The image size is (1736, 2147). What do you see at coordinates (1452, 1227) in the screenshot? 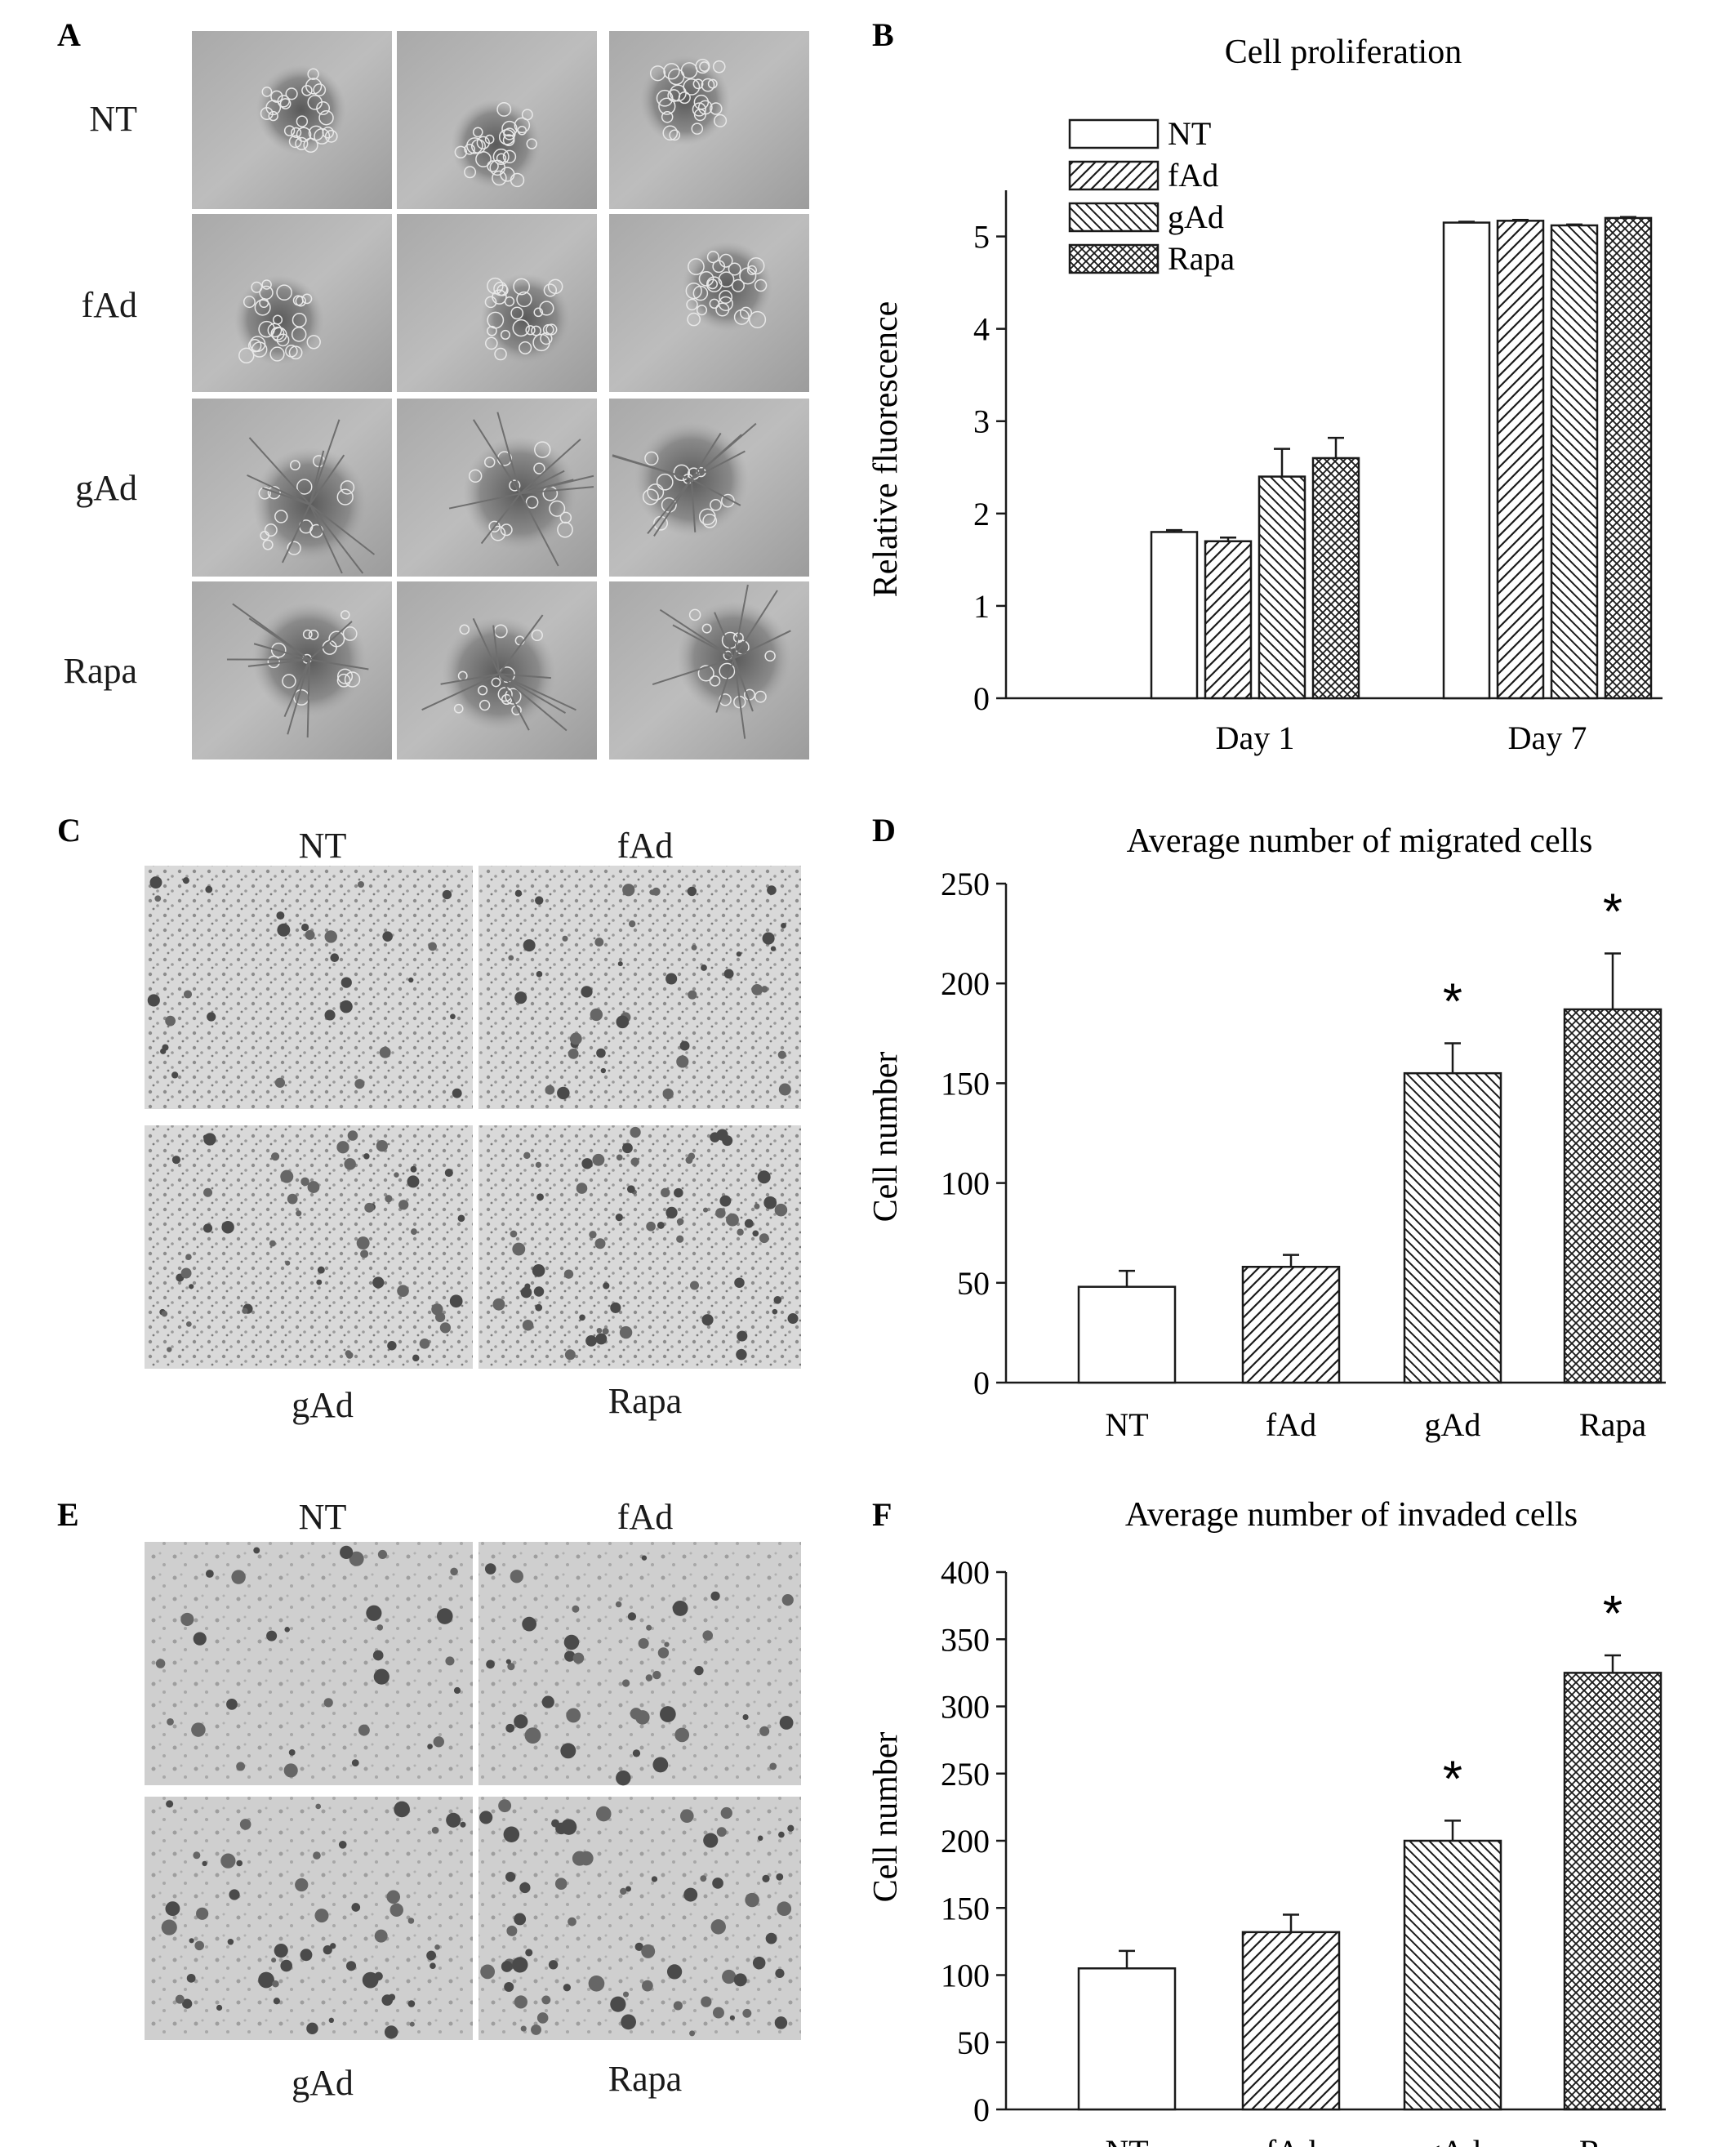
I see `chart-d-bar-gad` at bounding box center [1452, 1227].